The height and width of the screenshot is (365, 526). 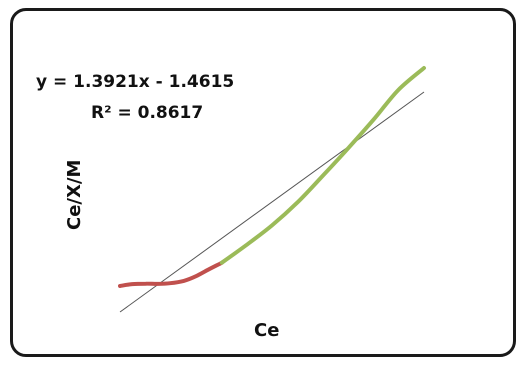 What do you see at coordinates (171, 274) in the screenshot?
I see `series-line-low` at bounding box center [171, 274].